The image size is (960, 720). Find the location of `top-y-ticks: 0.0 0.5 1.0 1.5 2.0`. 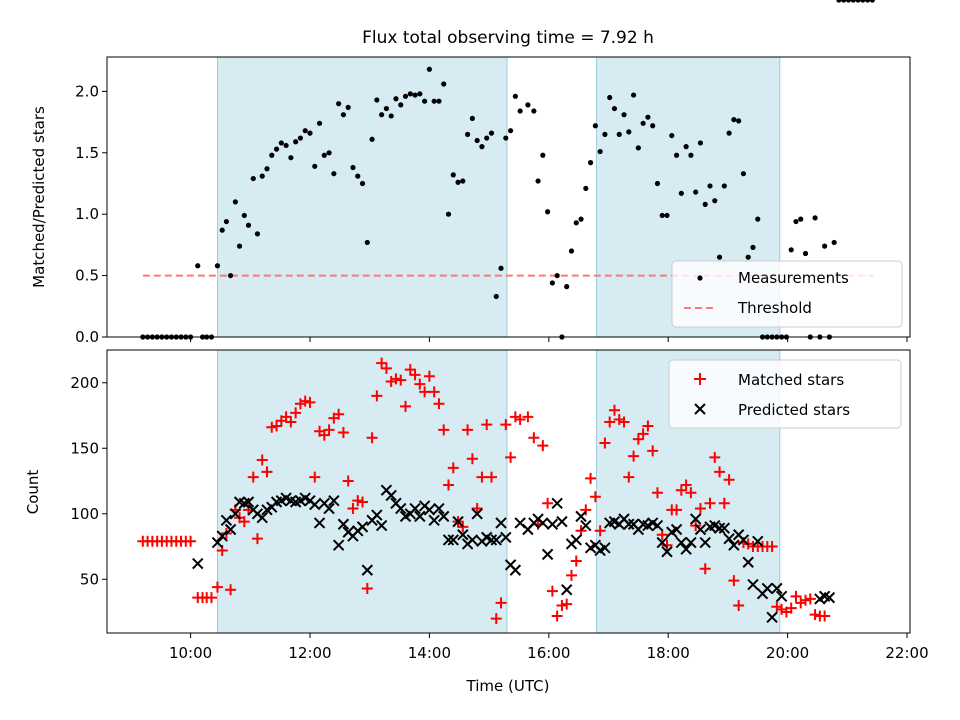

top-y-ticks: 0.0 0.5 1.0 1.5 2.0 is located at coordinates (91, 214).